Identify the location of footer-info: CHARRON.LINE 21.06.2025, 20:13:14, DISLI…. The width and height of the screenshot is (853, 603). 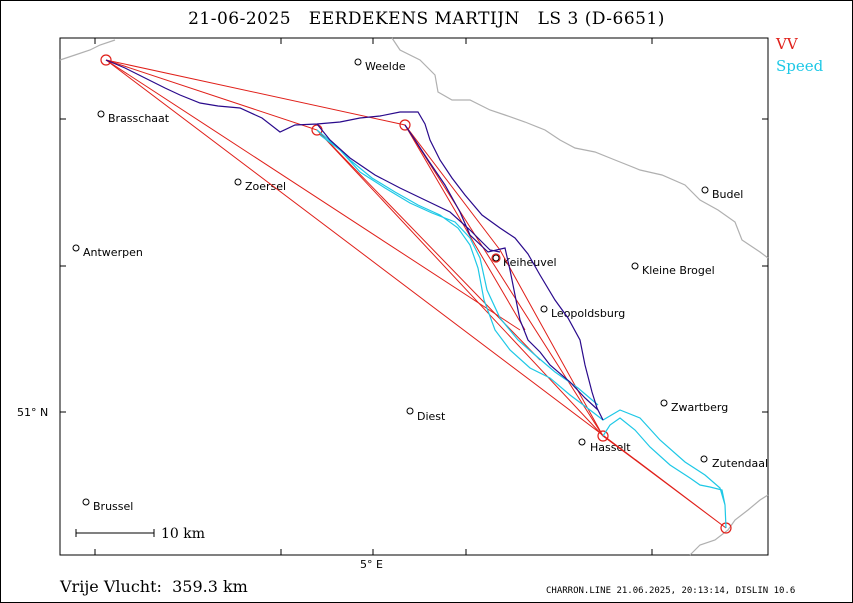
(671, 591).